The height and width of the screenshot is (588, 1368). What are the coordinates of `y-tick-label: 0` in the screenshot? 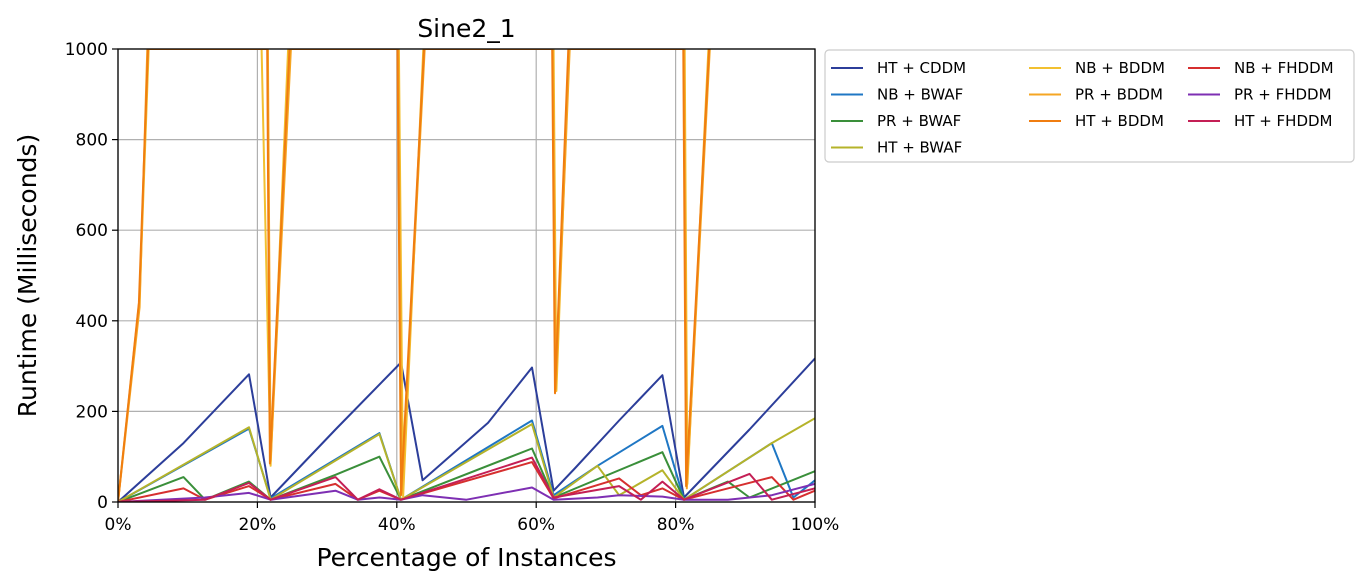 It's located at (102, 503).